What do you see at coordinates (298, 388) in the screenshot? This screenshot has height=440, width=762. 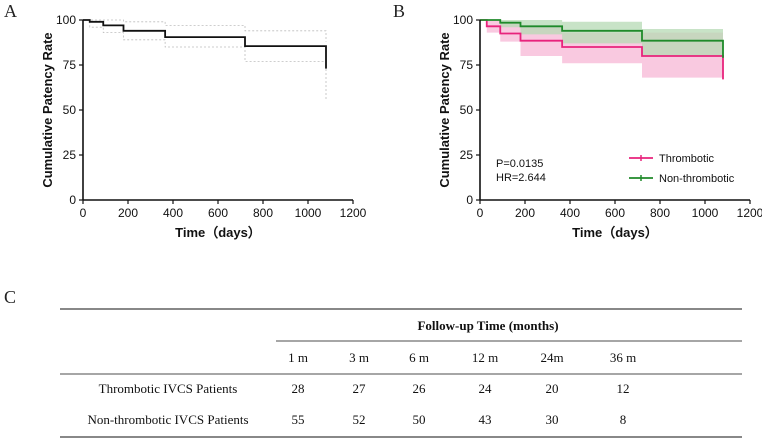 I see `table-cell: 28` at bounding box center [298, 388].